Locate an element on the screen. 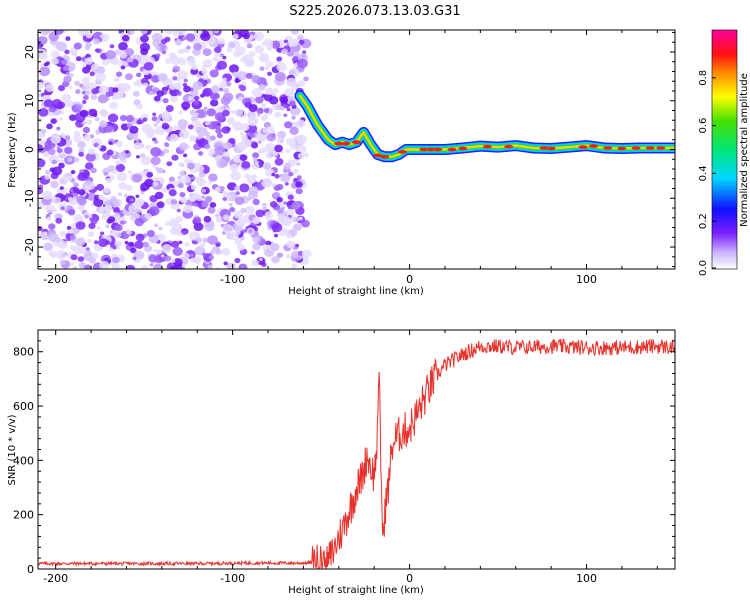 This screenshot has height=600, width=750. y-tick-label: 200 is located at coordinates (23, 515).